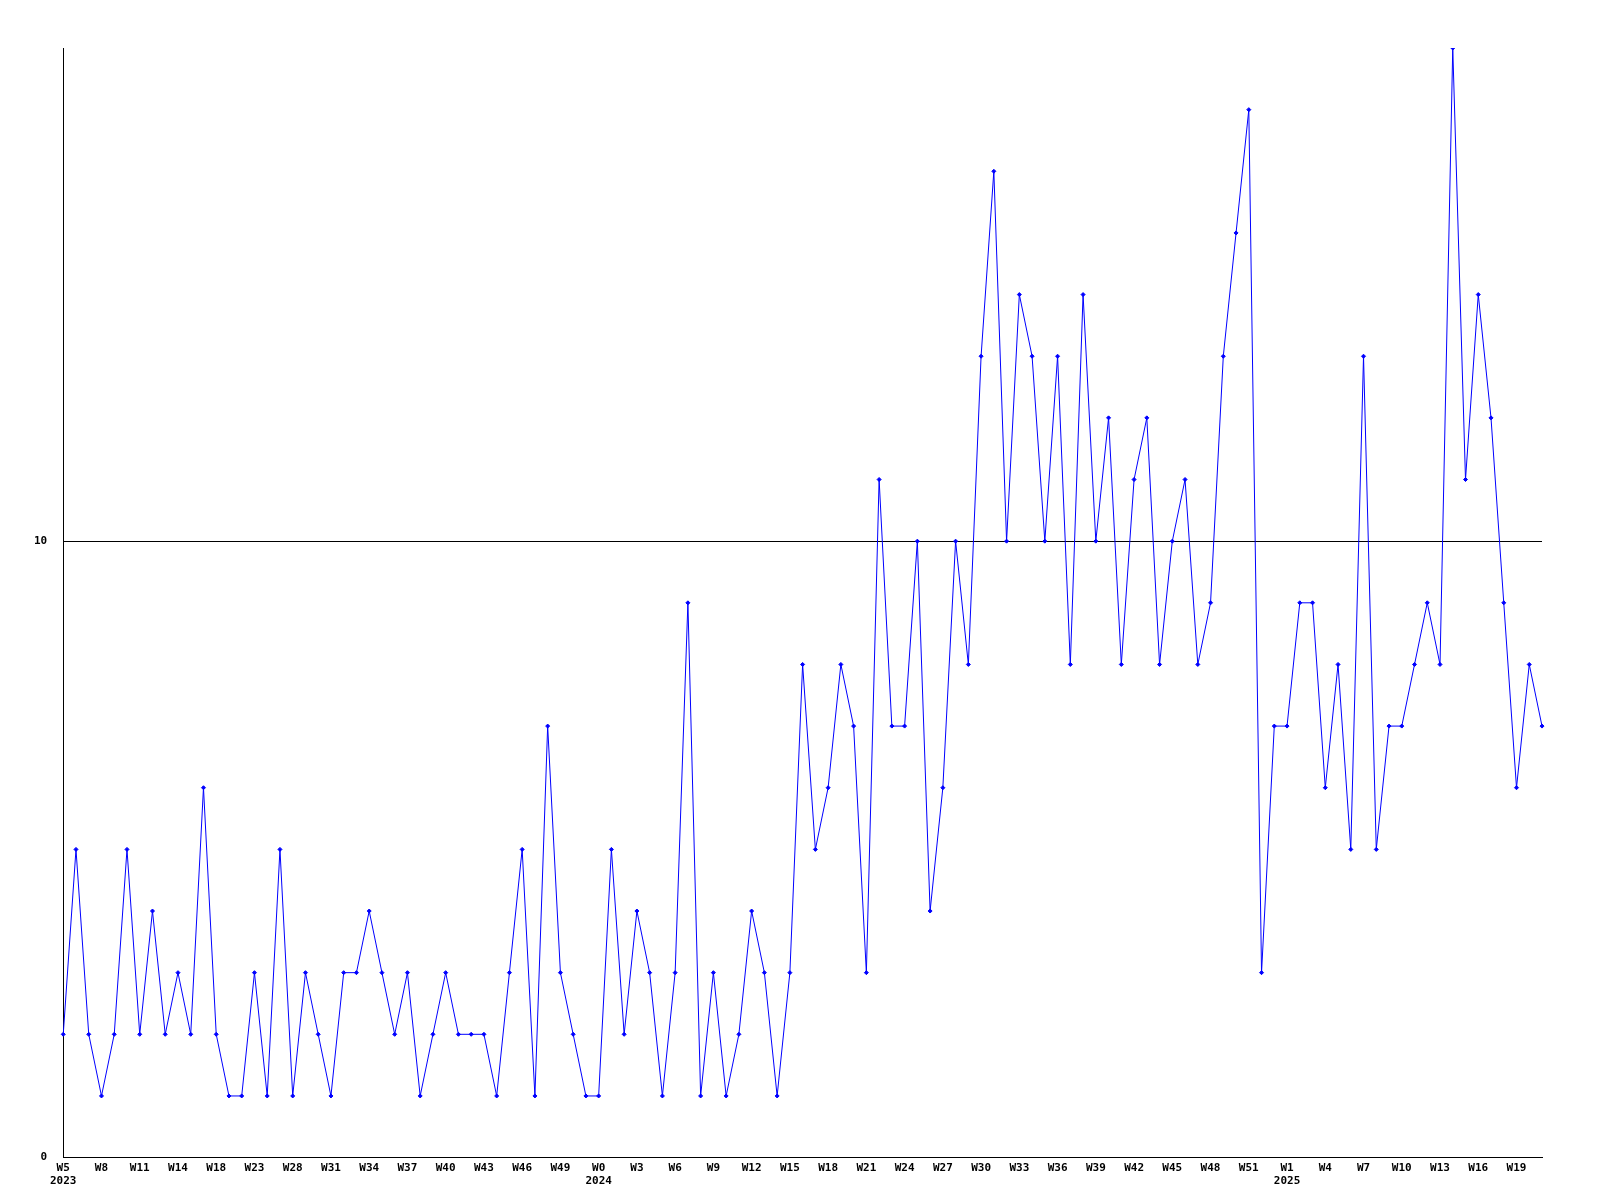 The width and height of the screenshot is (1600, 1200). What do you see at coordinates (1516, 1168) in the screenshot?
I see `x-tick-label: W19` at bounding box center [1516, 1168].